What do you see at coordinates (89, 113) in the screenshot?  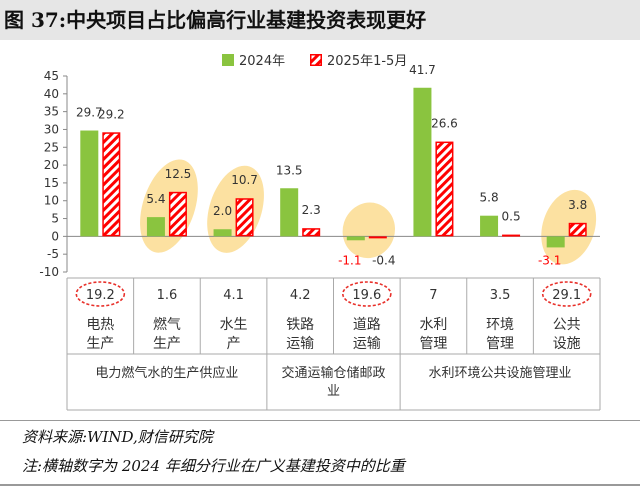 I see `data-label: 29.7` at bounding box center [89, 113].